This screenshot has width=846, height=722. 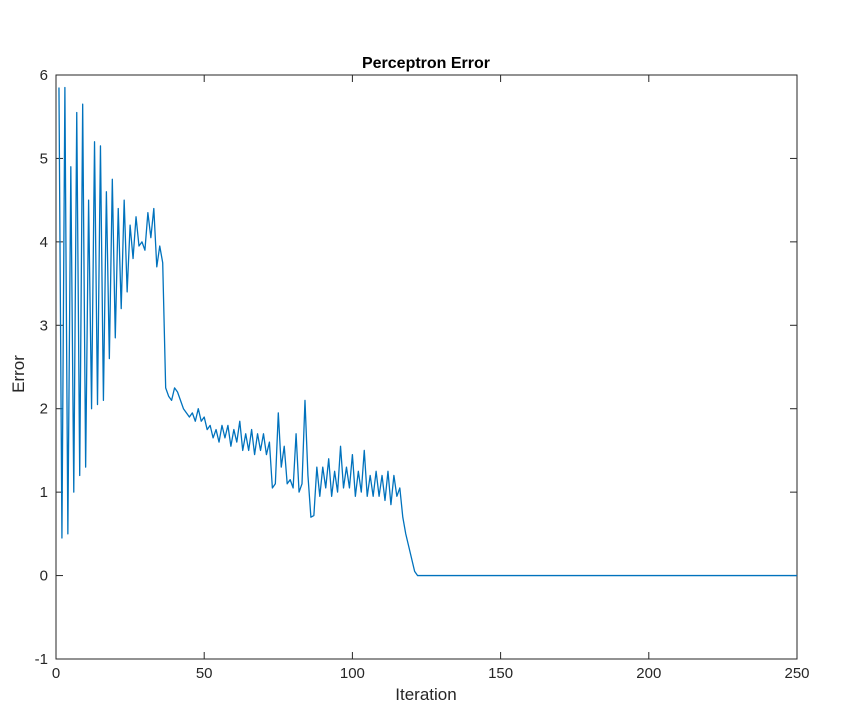 What do you see at coordinates (796, 673) in the screenshot?
I see `x-tick-label: 250` at bounding box center [796, 673].